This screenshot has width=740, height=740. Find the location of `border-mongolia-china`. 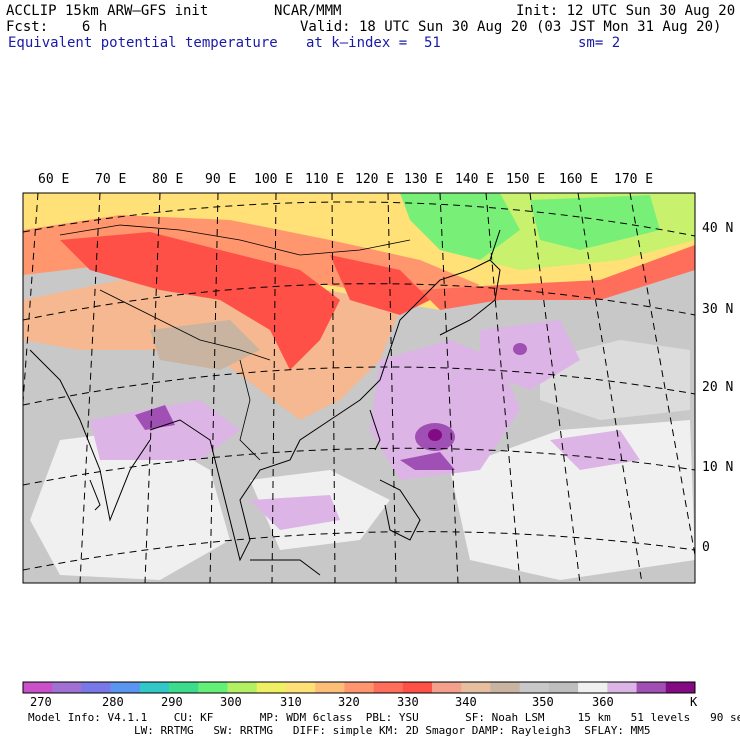

border-mongolia-china is located at coordinates (235, 240).